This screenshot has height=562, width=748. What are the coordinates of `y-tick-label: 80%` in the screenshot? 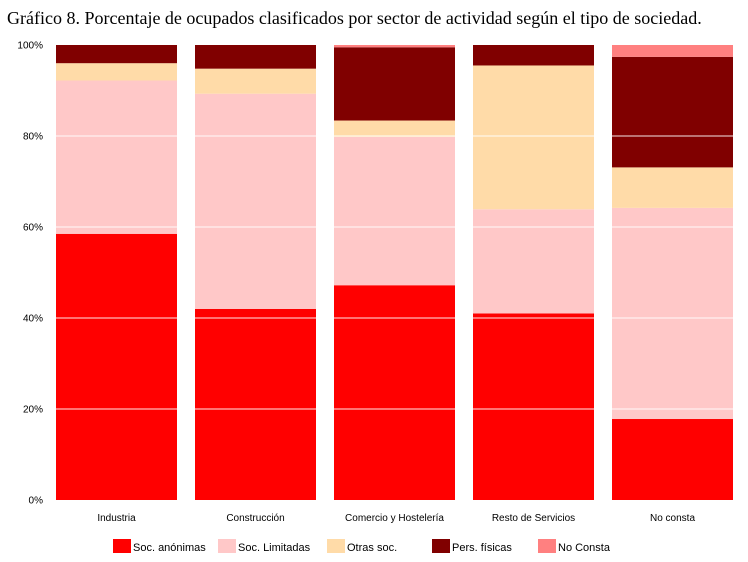 It's located at (33, 137).